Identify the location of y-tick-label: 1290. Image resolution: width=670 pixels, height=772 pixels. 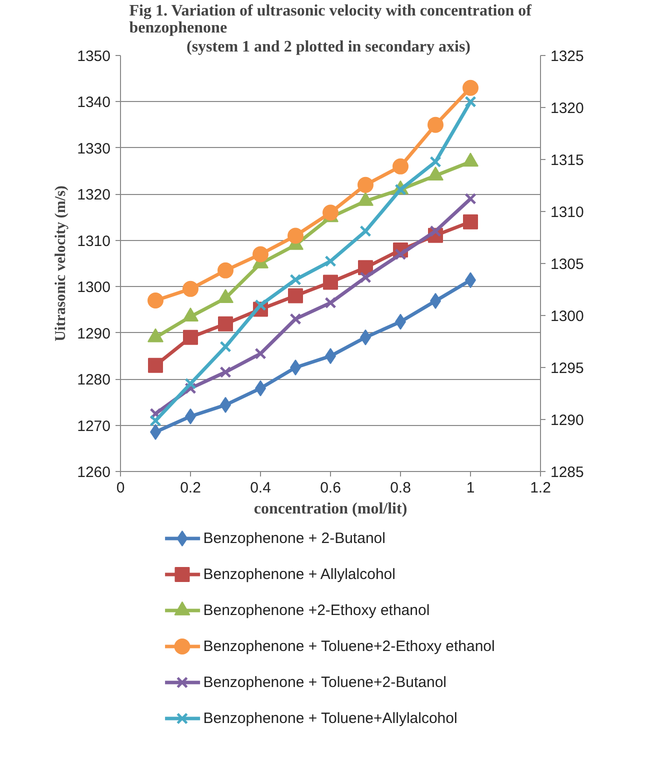
(94, 333).